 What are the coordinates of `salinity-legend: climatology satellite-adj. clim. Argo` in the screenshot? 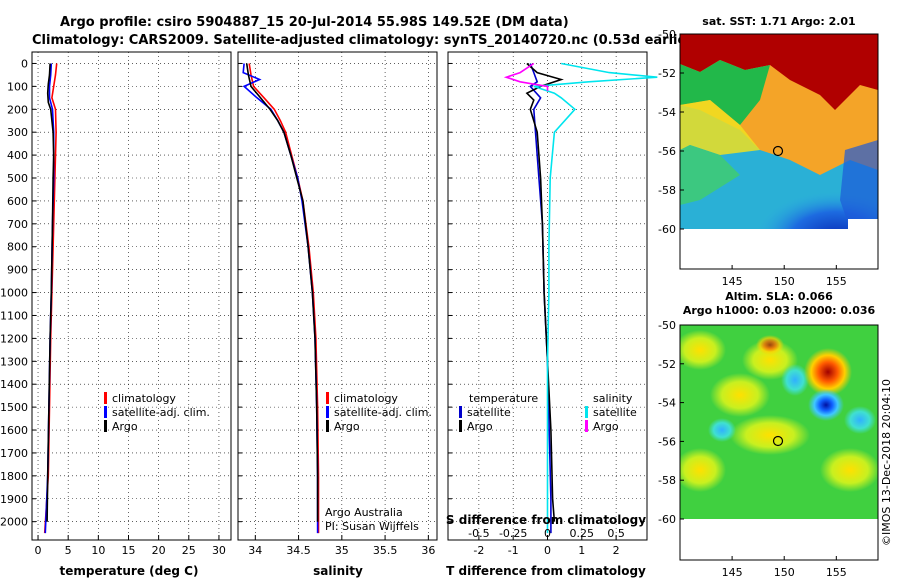 It's located at (379, 412).